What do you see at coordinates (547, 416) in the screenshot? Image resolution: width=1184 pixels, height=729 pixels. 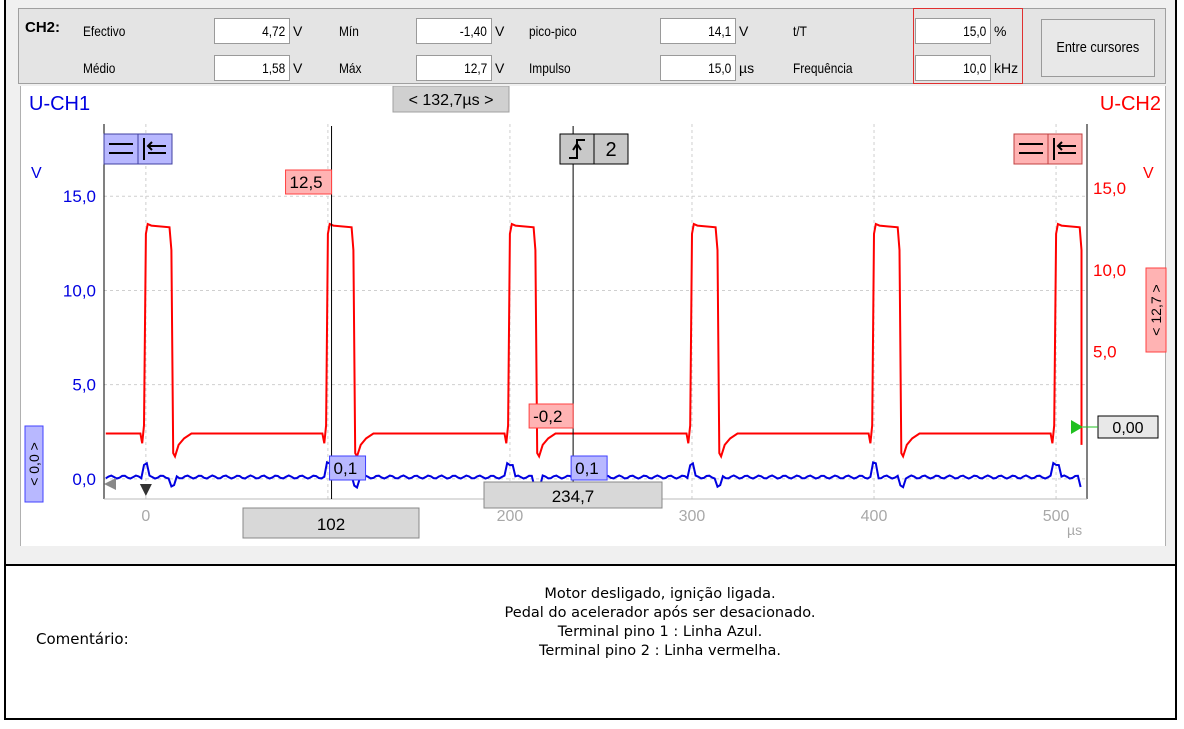 I see `cursor2-ch2-readout: -0,2` at bounding box center [547, 416].